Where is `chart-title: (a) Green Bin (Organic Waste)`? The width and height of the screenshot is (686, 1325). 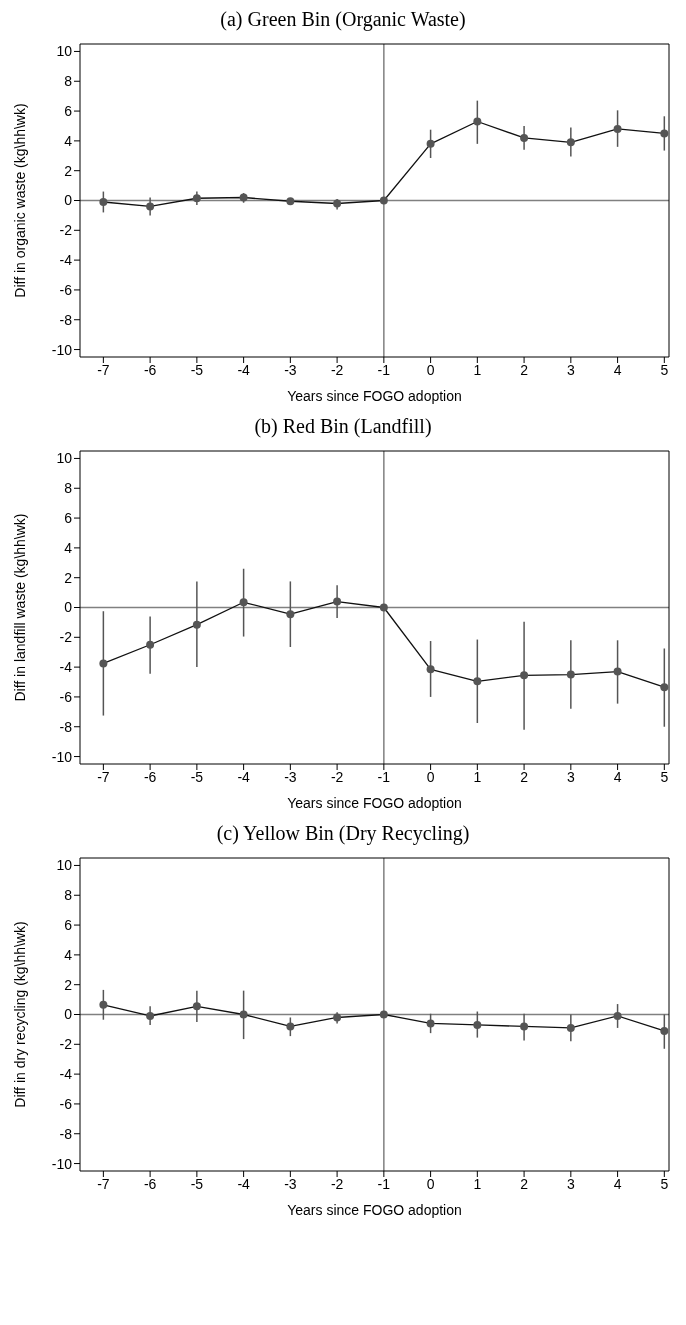 chart-title: (a) Green Bin (Organic Waste) is located at coordinates (343, 19).